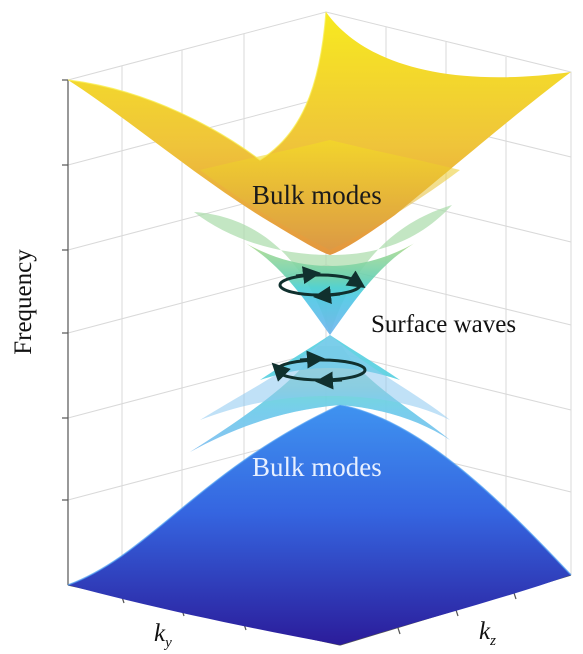 This screenshot has width=583, height=654. I want to click on upper-bulk-modes-label: Bulk modes, so click(317, 195).